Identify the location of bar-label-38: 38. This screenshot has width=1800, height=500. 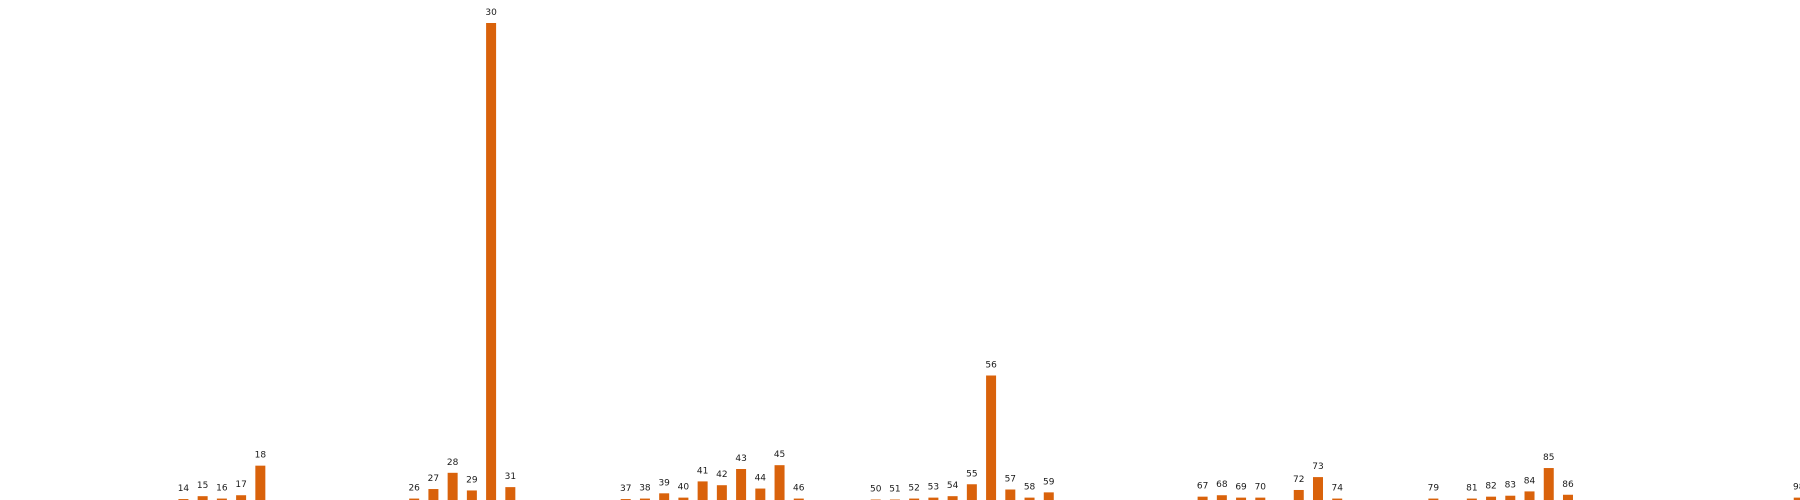
(645, 489).